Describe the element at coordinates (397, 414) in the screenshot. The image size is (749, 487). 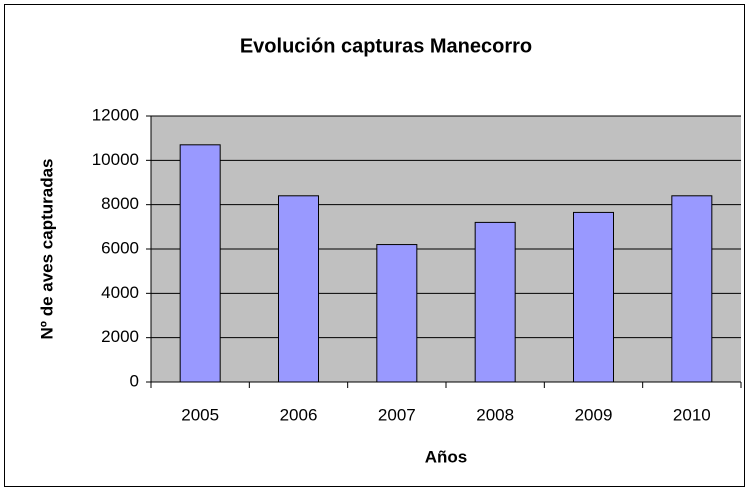
I see `x-tick-label: 2007` at that location.